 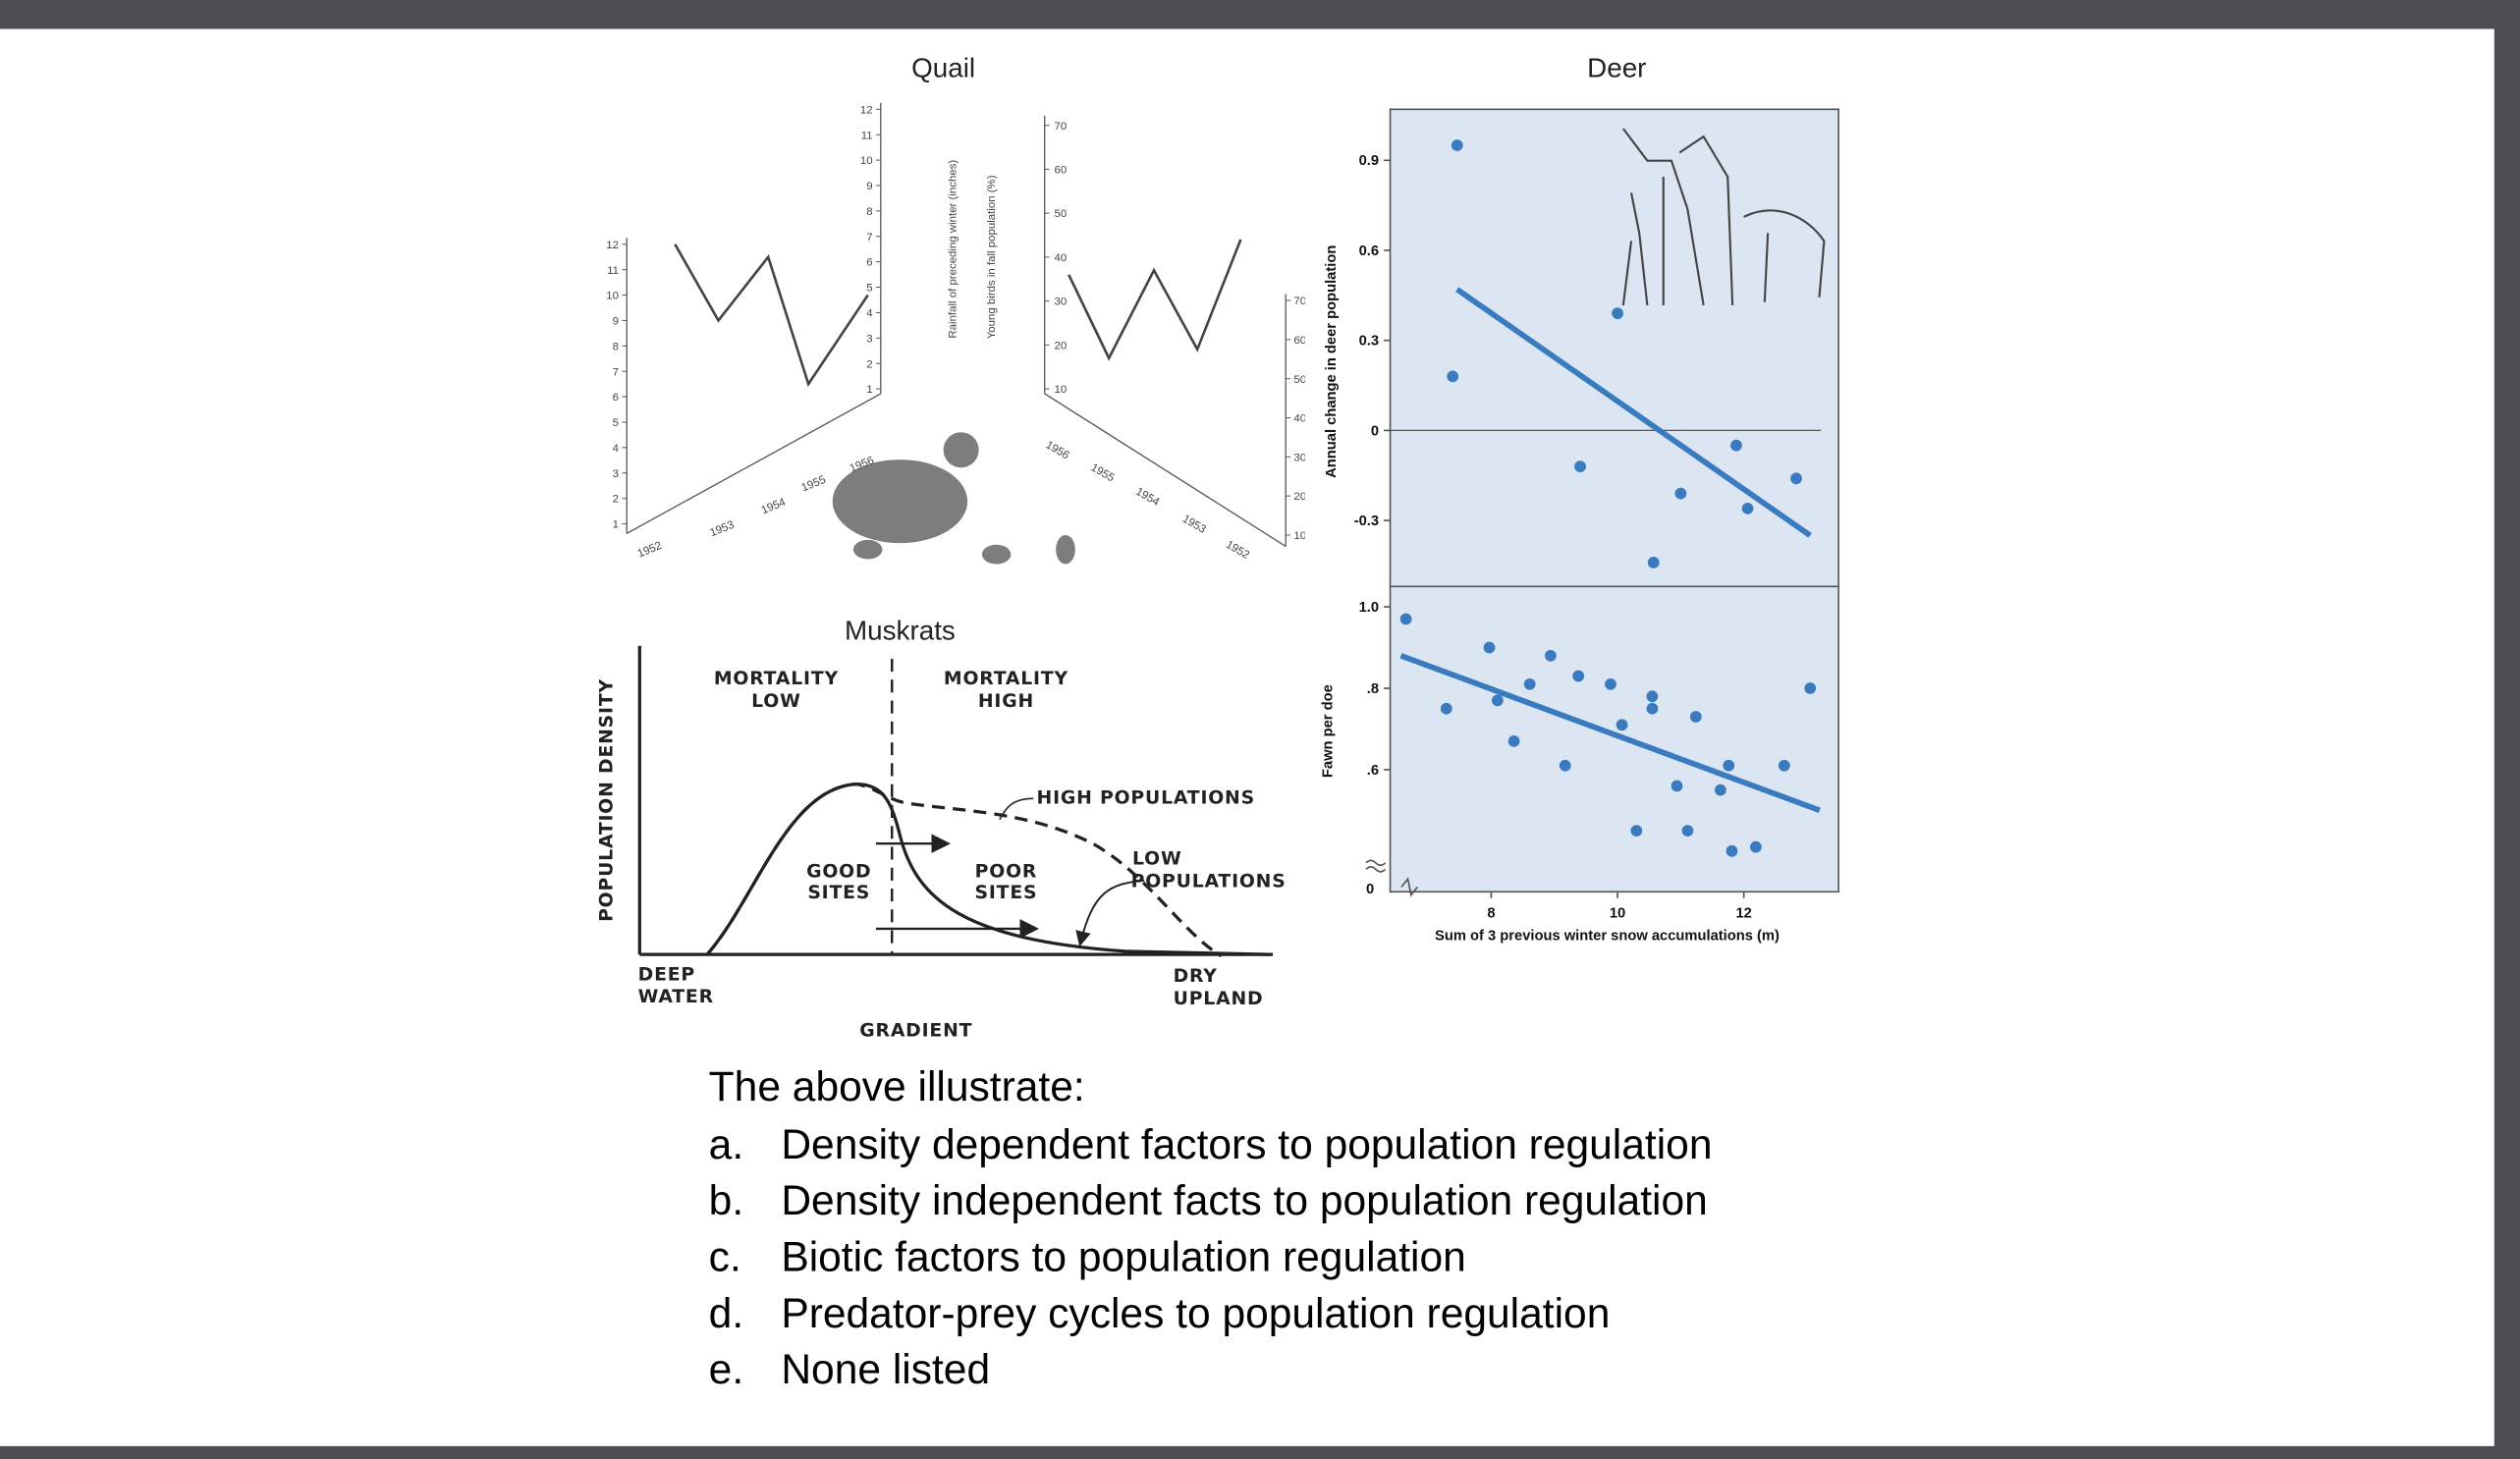 I want to click on y-tick-label: 50, so click(x=1299, y=380).